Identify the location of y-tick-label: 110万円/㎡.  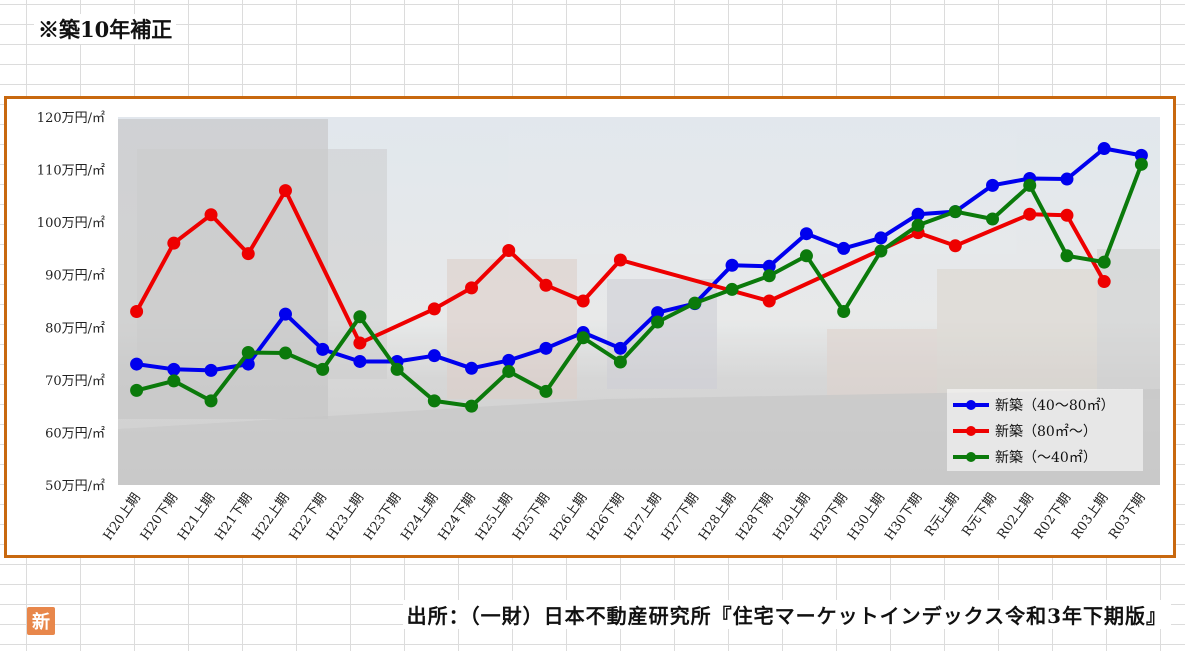
(71, 171).